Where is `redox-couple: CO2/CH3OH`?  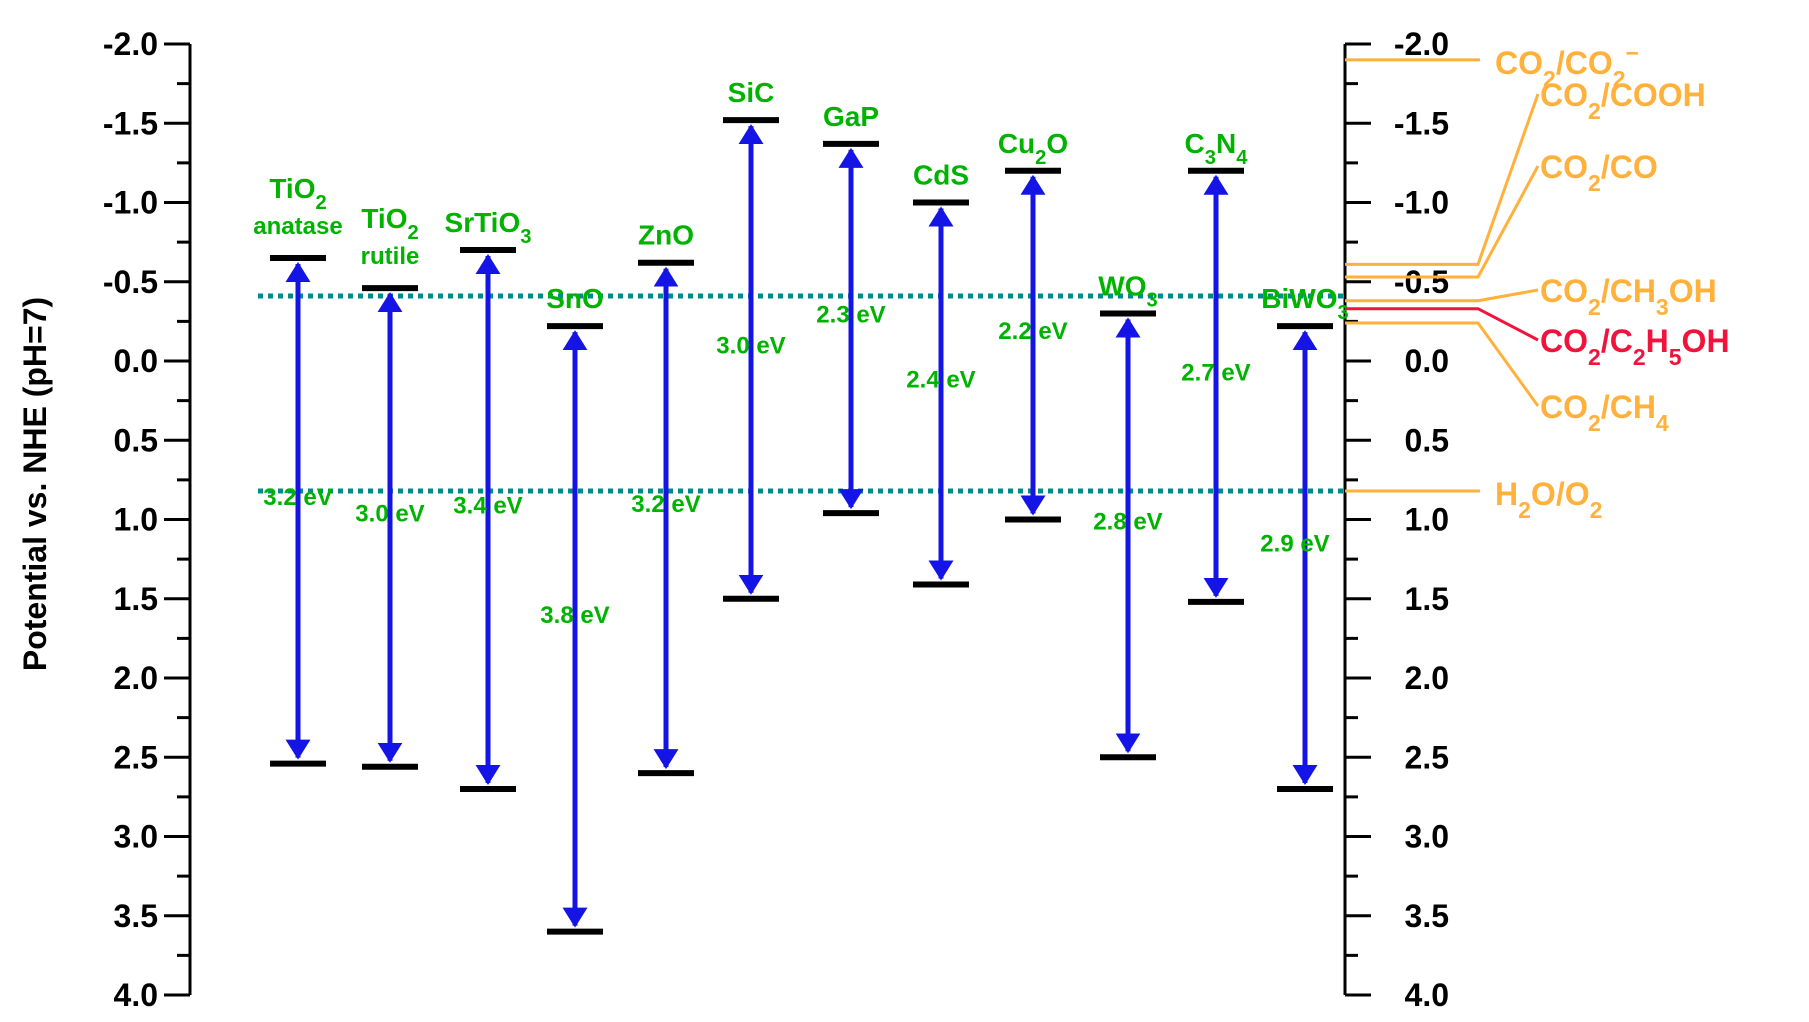 redox-couple: CO2/CH3OH is located at coordinates (1531, 296).